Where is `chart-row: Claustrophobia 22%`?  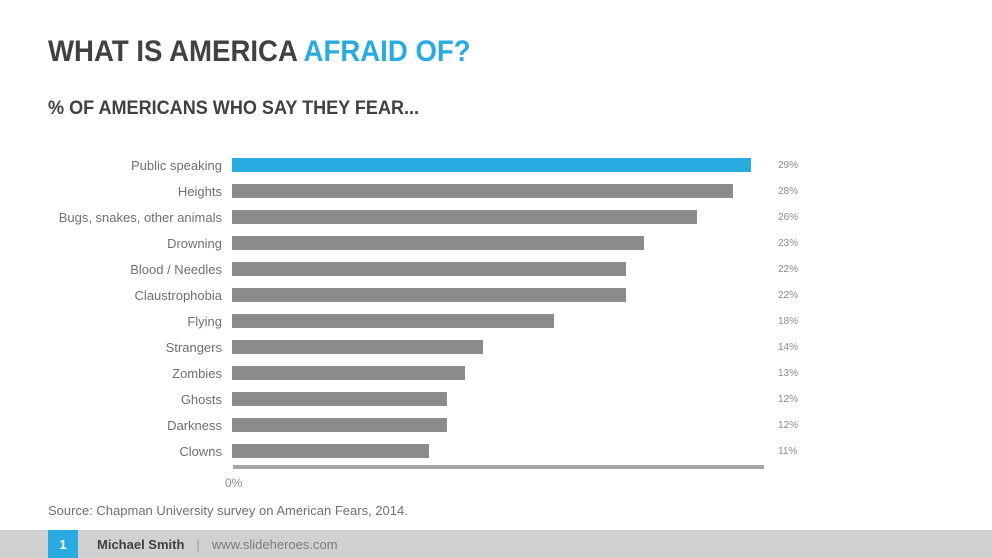 chart-row: Claustrophobia 22% is located at coordinates (496, 295).